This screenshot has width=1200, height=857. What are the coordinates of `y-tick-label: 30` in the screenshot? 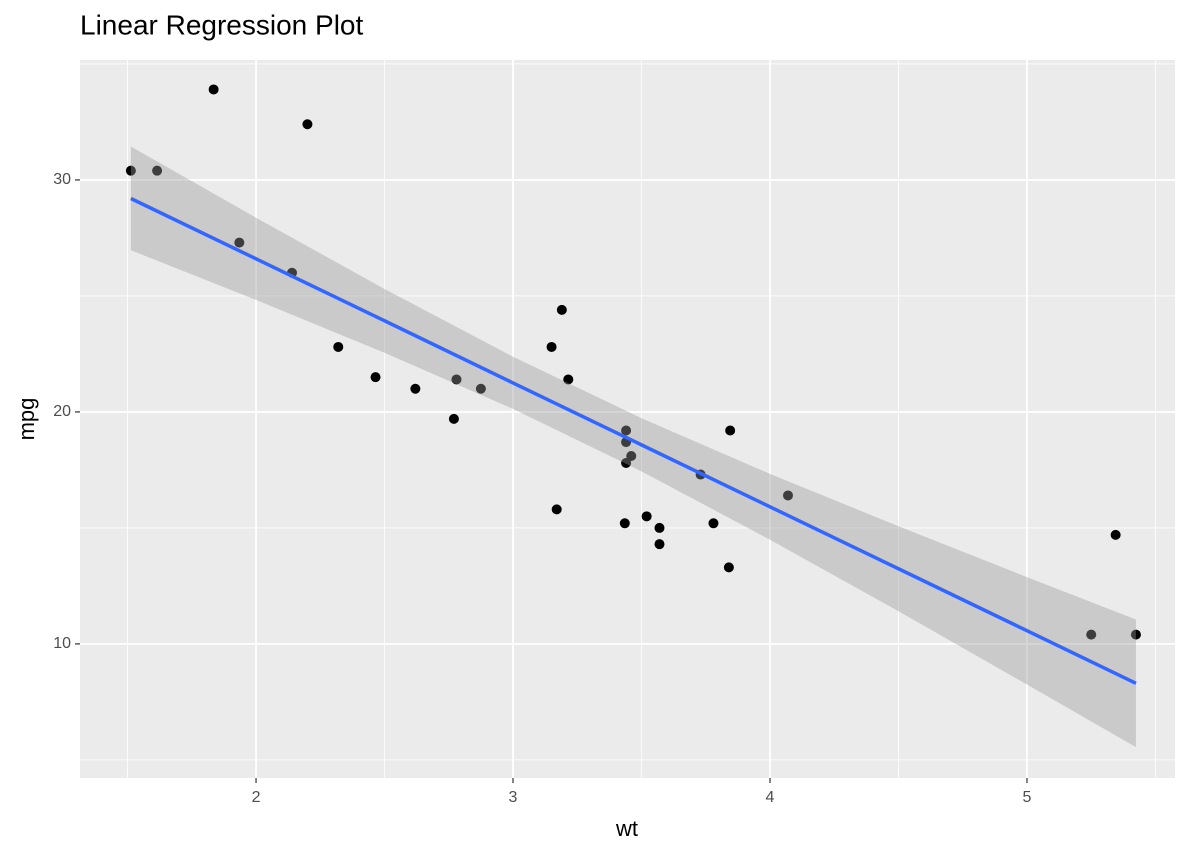 It's located at (62, 179).